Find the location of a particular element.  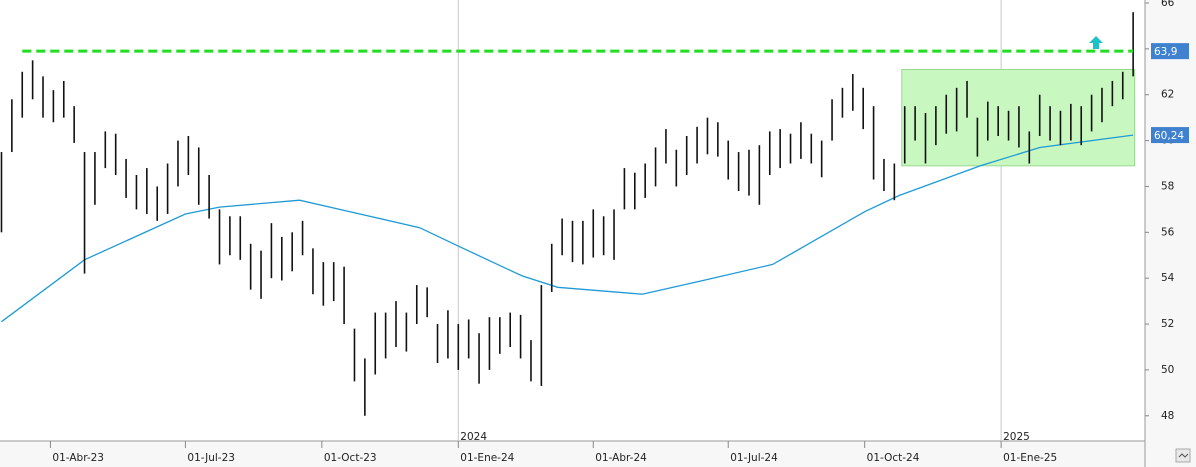

y-tick-label: 54 is located at coordinates (1168, 278).